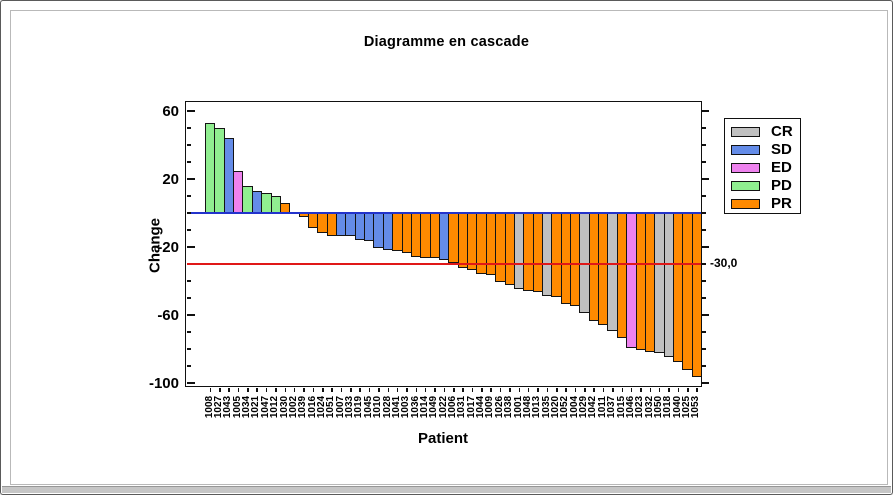  I want to click on legend-entry-ed: ED, so click(765, 168).